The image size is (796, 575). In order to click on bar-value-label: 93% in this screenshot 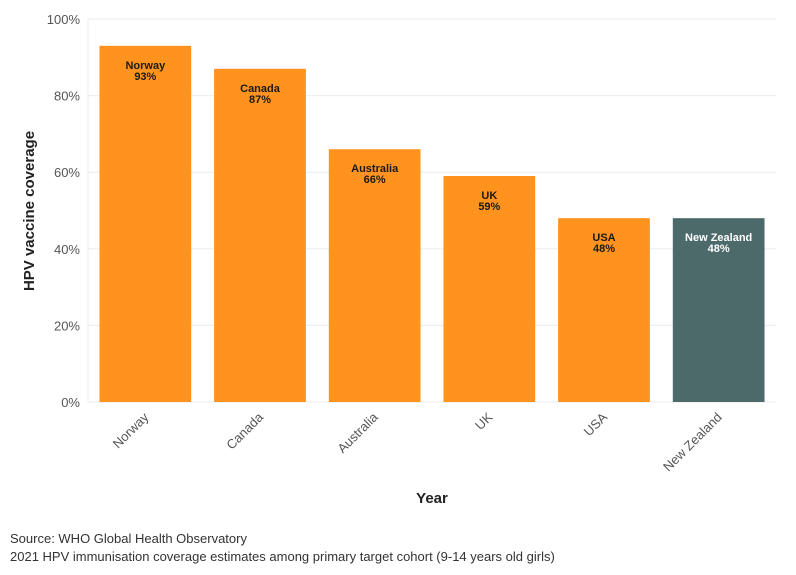, I will do `click(145, 77)`.